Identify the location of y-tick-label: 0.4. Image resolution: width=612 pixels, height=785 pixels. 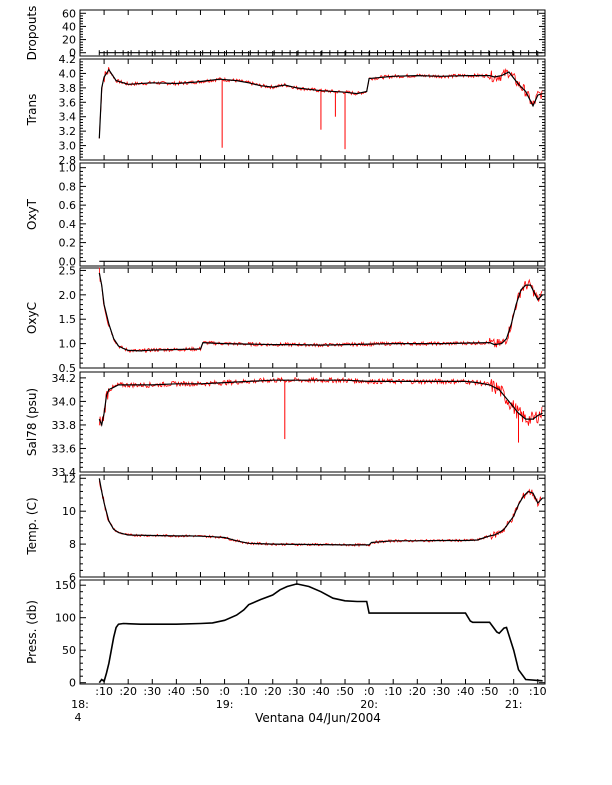
(68, 224).